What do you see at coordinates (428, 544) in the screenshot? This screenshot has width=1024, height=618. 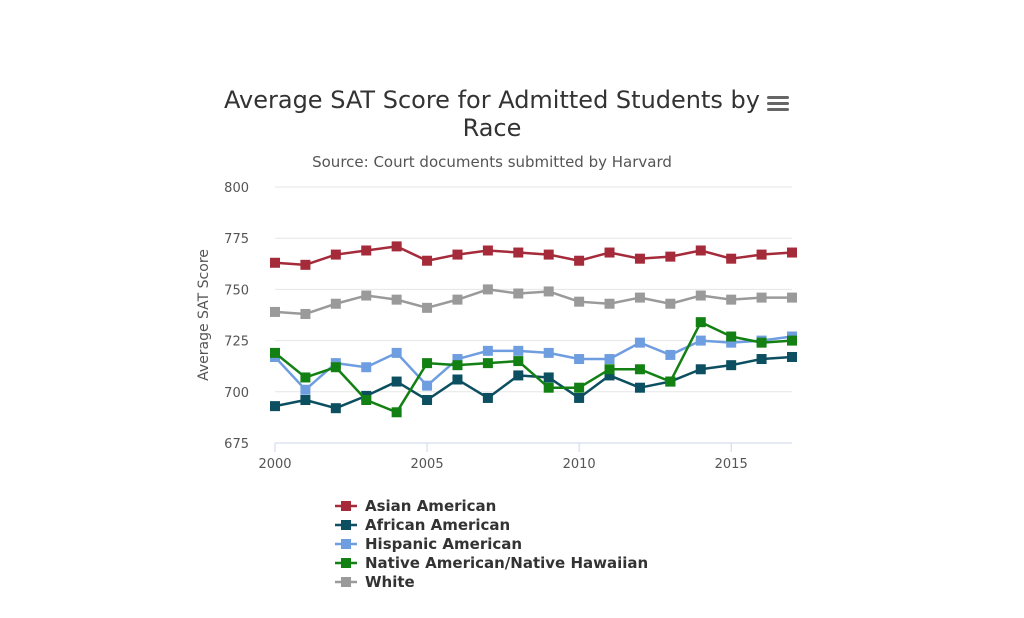 I see `legend-item: Hispanic American` at bounding box center [428, 544].